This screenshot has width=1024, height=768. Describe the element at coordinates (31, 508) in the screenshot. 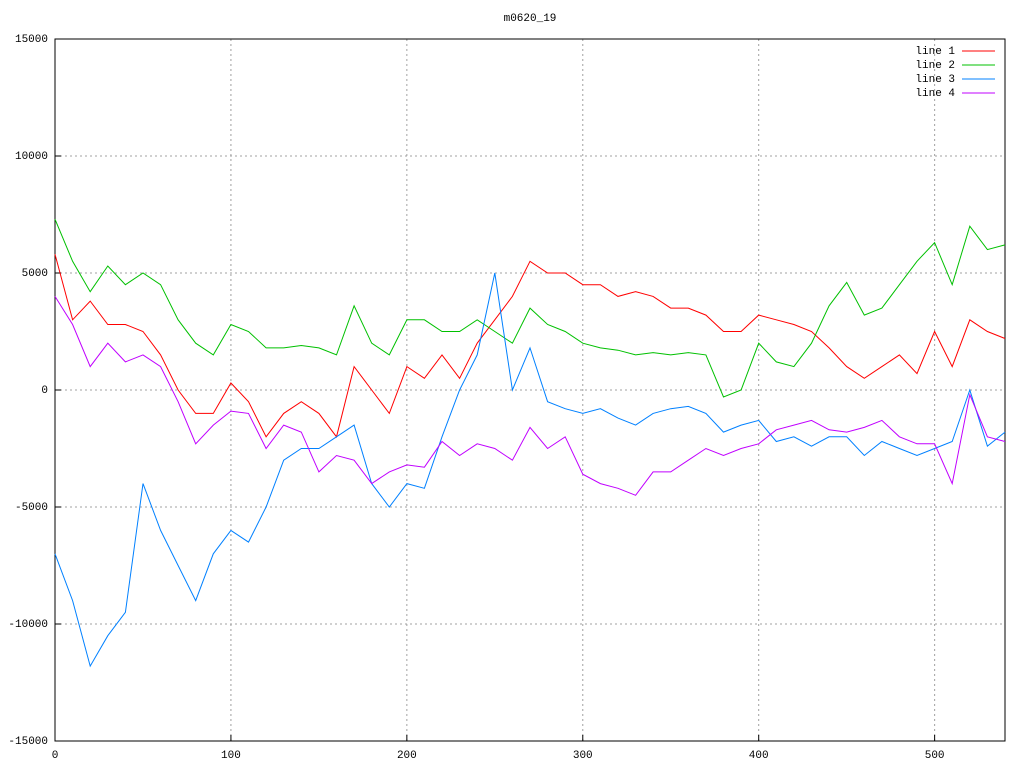

I see `y-tick-label: -5000` at that location.